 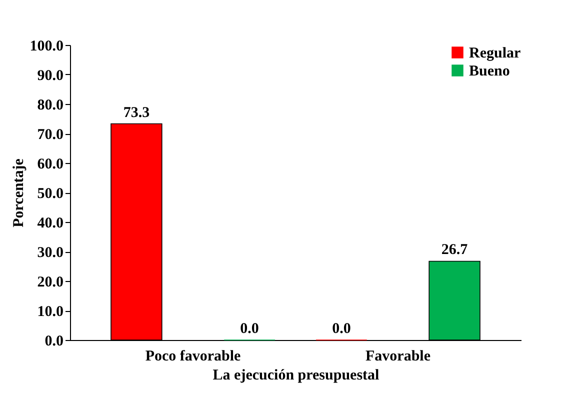 I want to click on y-axis-title: Porcentaje, so click(x=18, y=193).